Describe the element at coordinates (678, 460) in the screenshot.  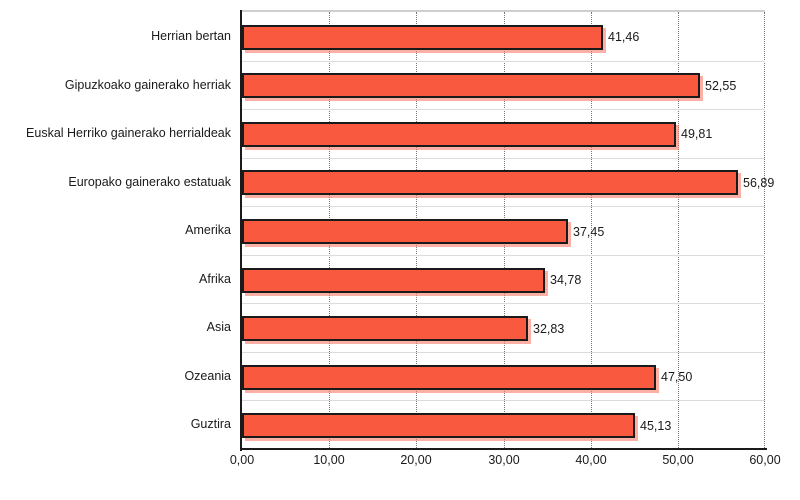
I see `x-tick-label: 50,00` at that location.